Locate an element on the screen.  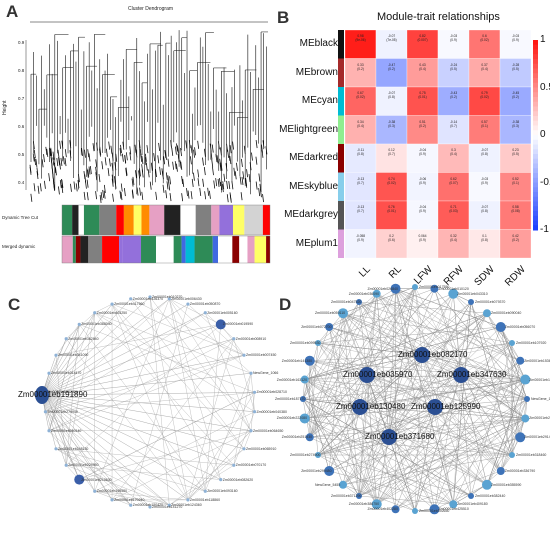
dynamic-tree-cut-label: Dynamic Tree Cut is located at coordinates (20, 217).